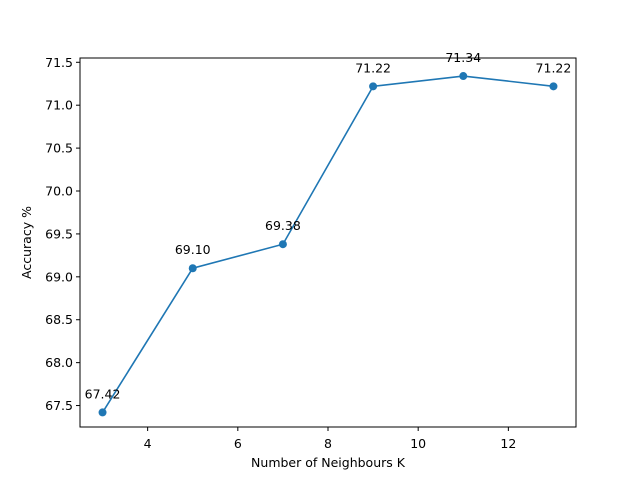 The image size is (640, 480). Describe the element at coordinates (59, 191) in the screenshot. I see `y-tick-label: 70.0` at that location.